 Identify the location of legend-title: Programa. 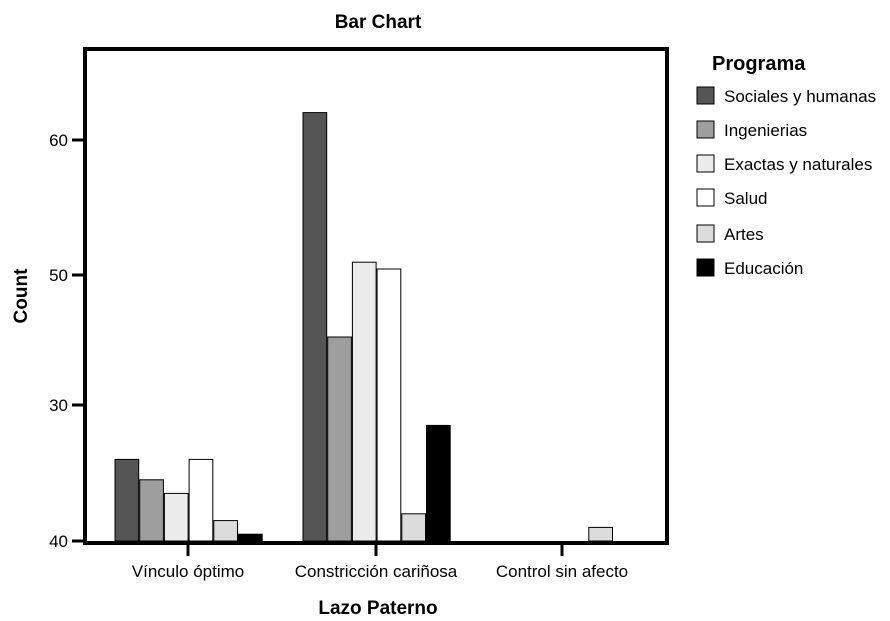
(759, 64).